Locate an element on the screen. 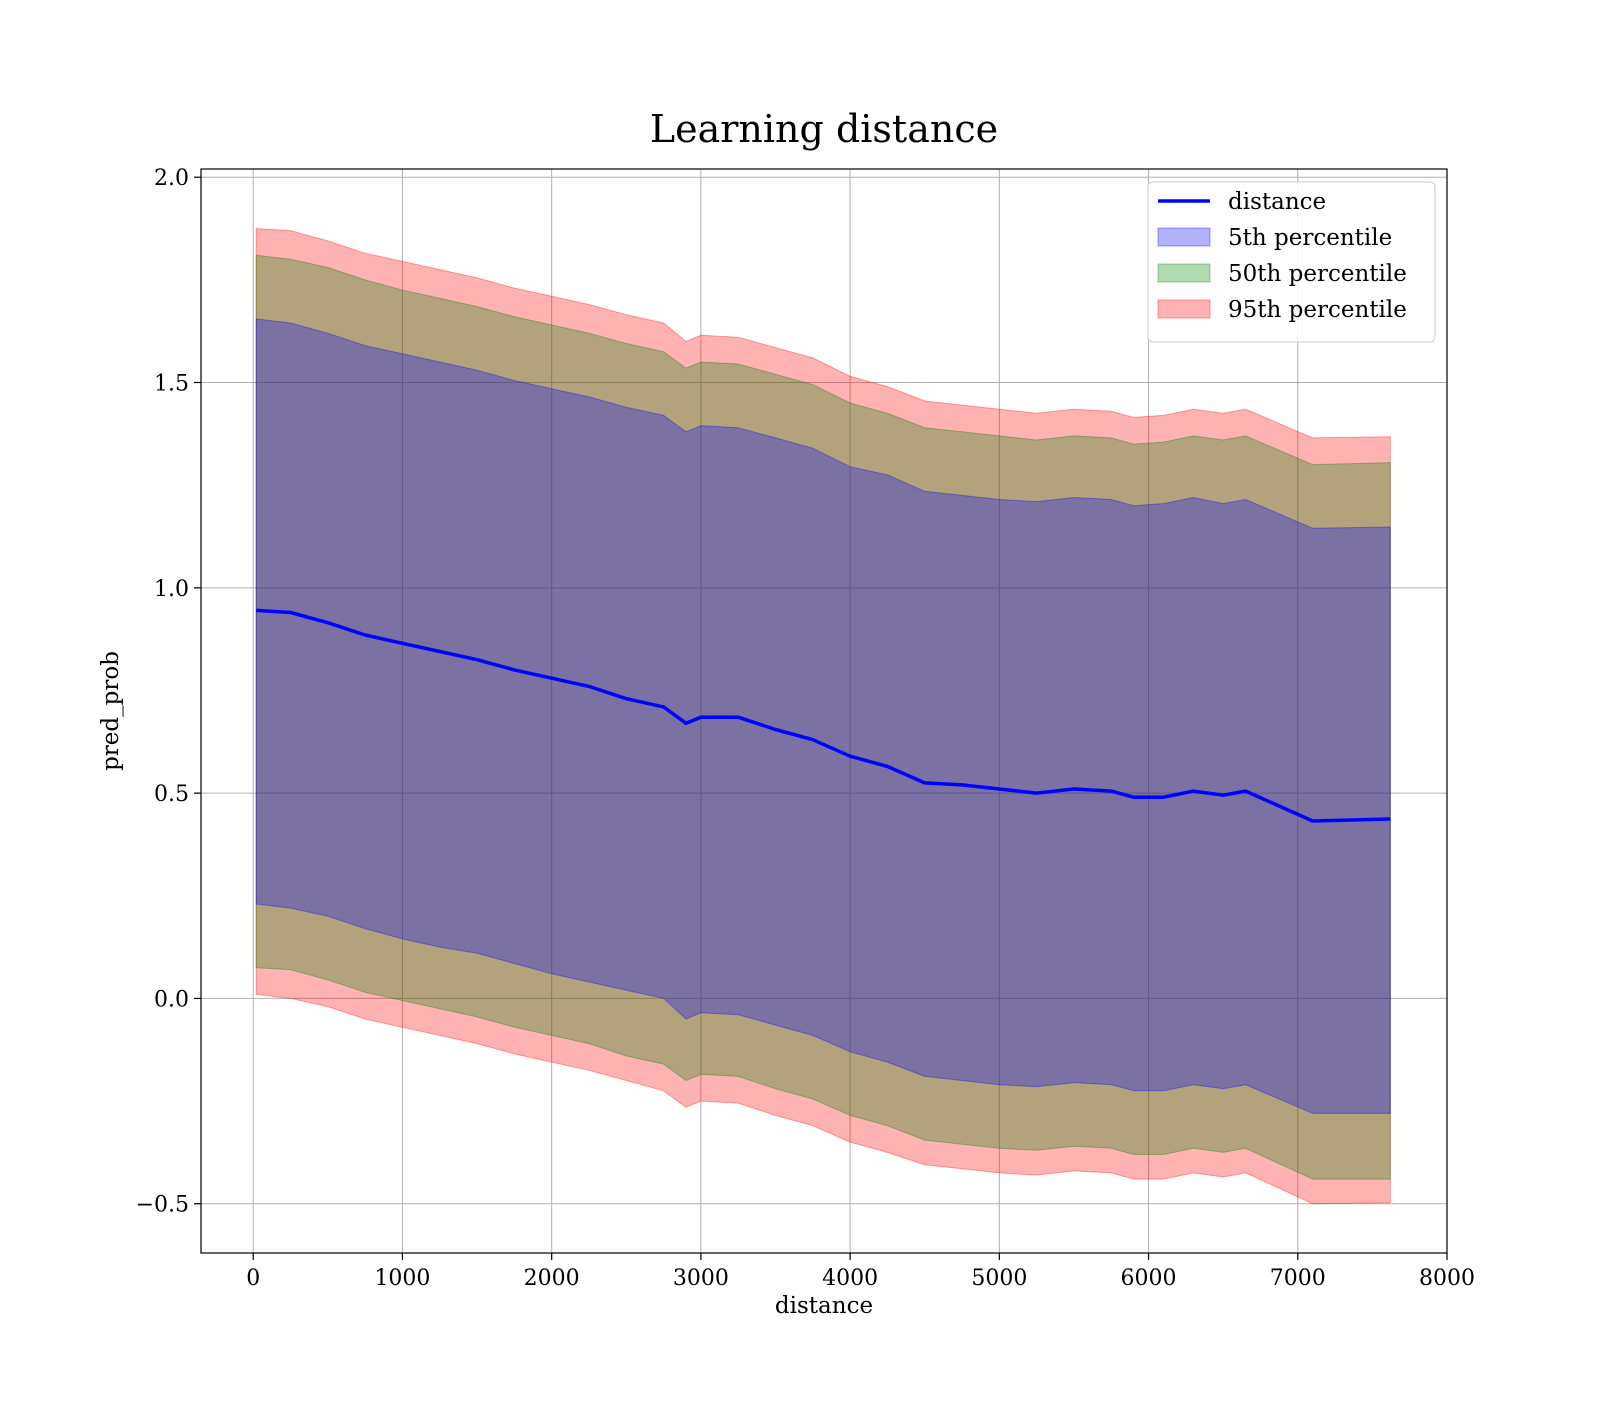 The height and width of the screenshot is (1404, 1600). lines is located at coordinates (823, 715).